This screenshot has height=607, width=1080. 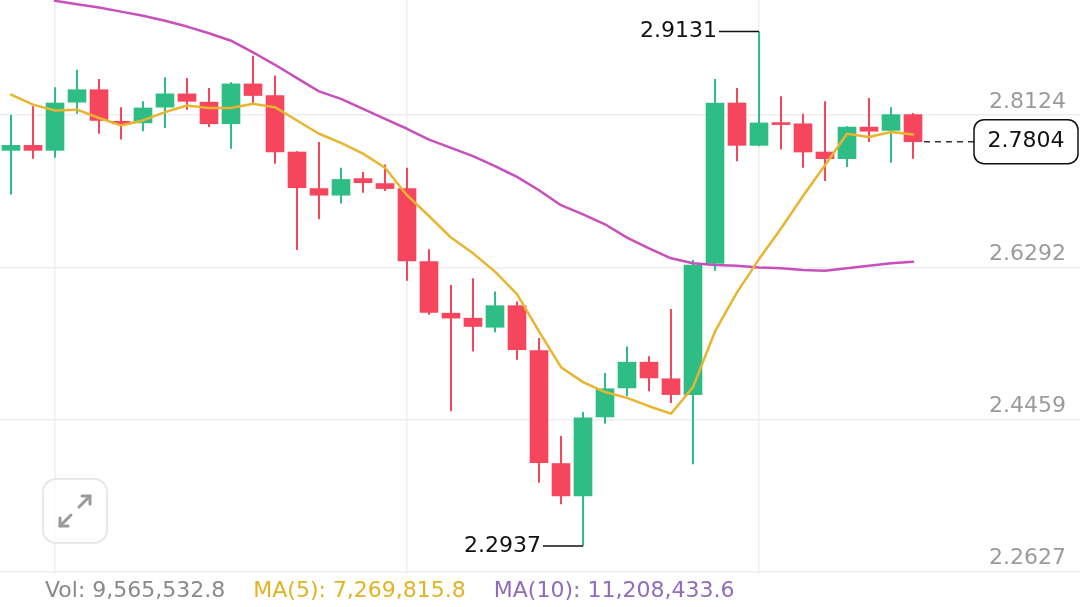 I want to click on y-tick-label: 2.8124, so click(x=1027, y=100).